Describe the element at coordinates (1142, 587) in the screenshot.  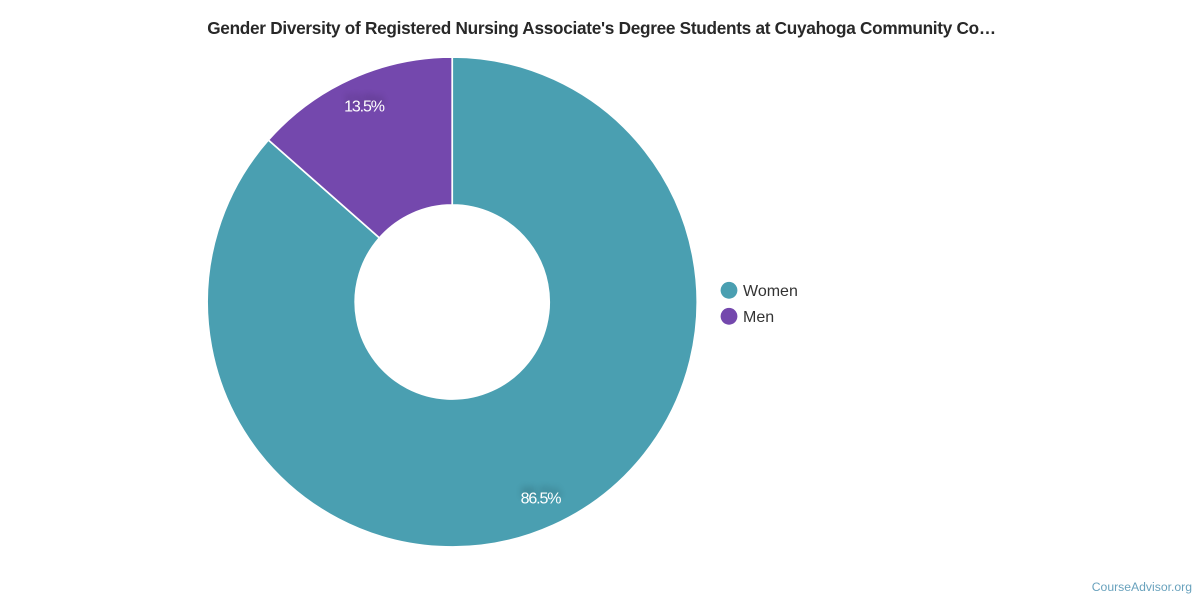
I see `svg-text: CourseAdvisor.org` at that location.